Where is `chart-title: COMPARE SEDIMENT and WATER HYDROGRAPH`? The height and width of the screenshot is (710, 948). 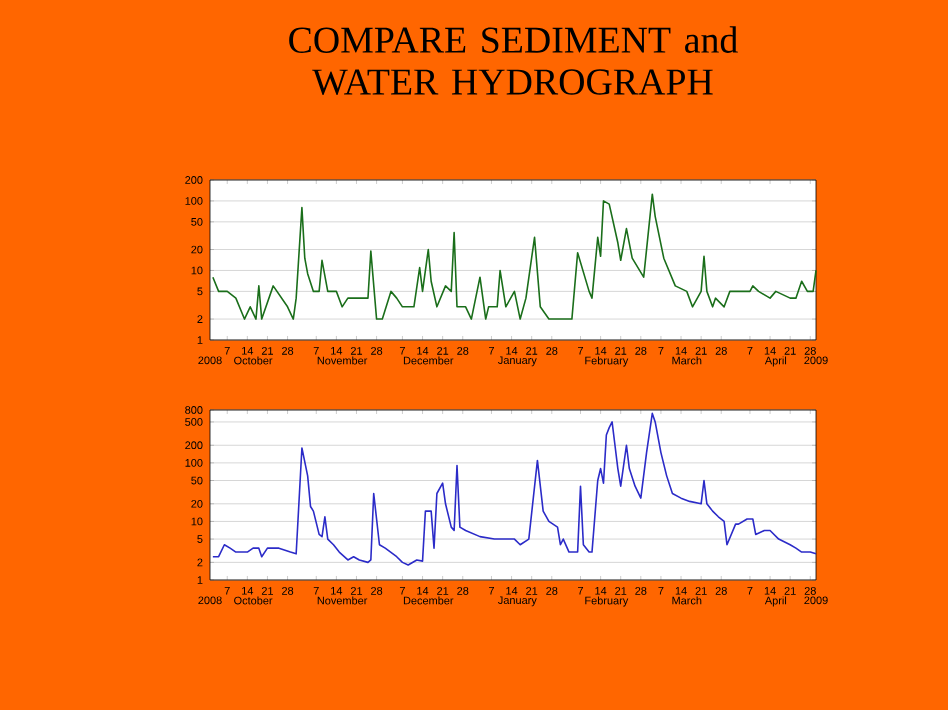 chart-title: COMPARE SEDIMENT and WATER HYDROGRAPH is located at coordinates (513, 60).